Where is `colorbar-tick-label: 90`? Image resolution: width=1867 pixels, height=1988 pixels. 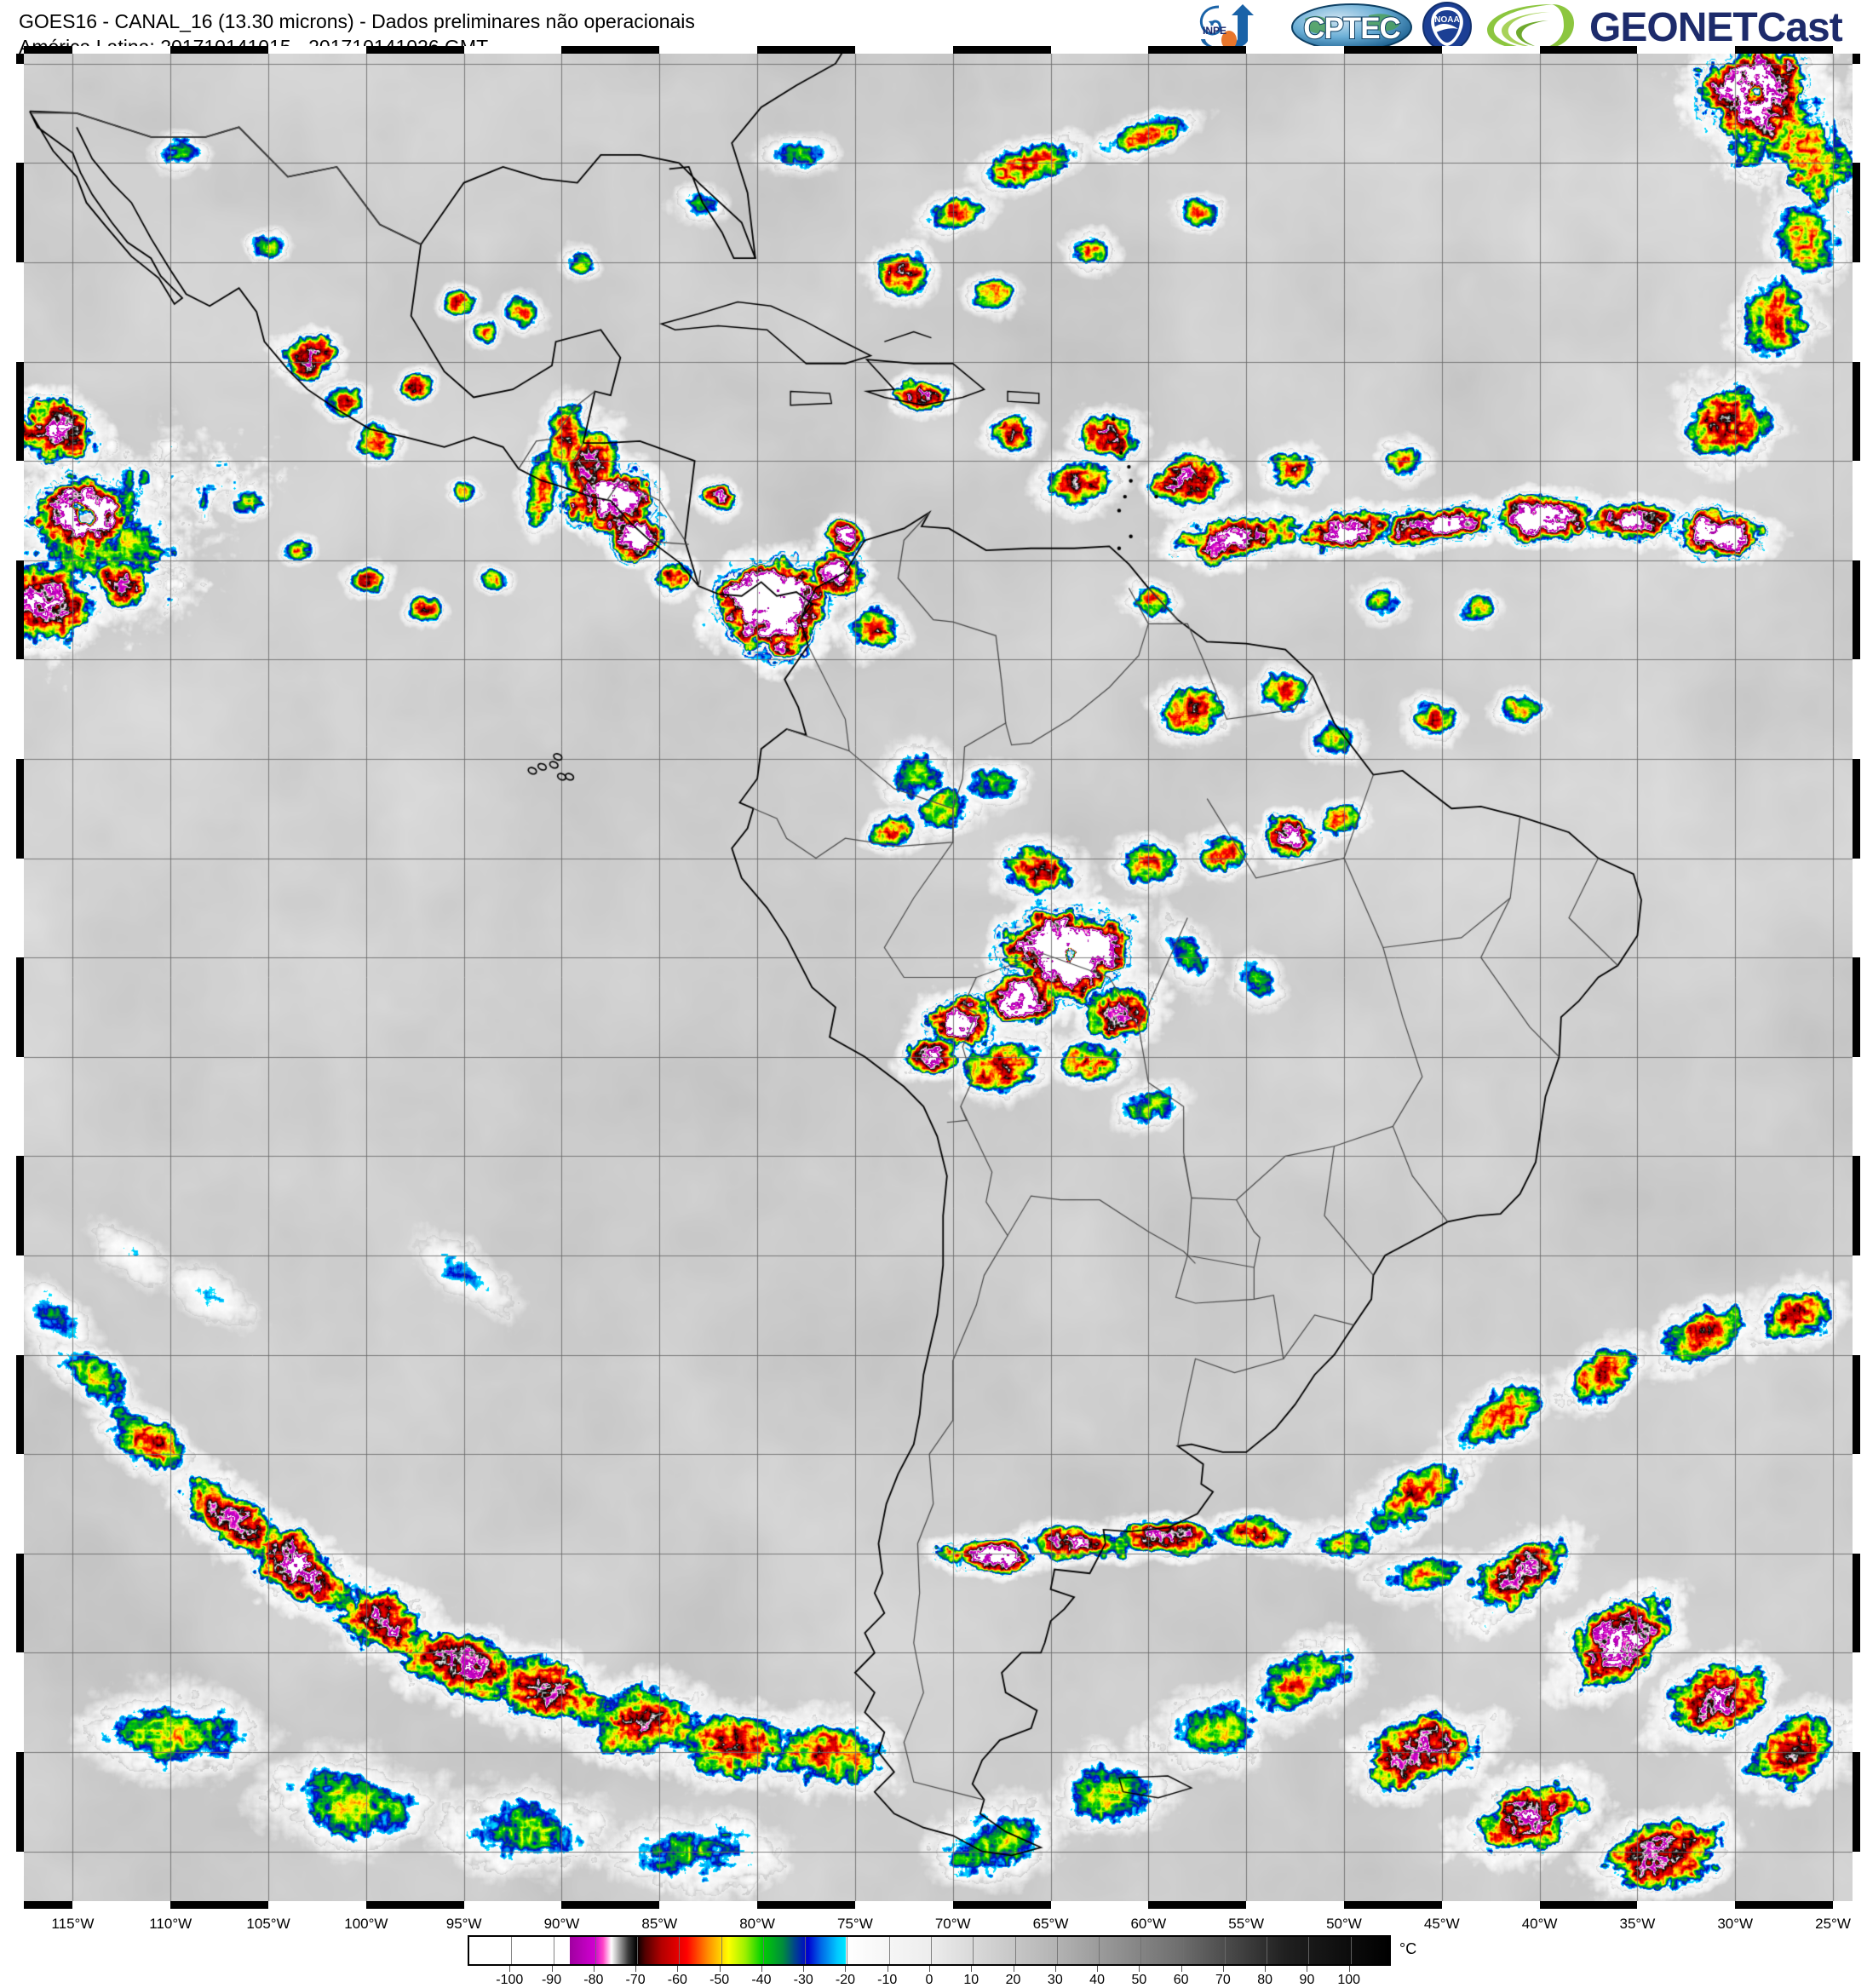
colorbar-tick-label: 90 is located at coordinates (1307, 1980).